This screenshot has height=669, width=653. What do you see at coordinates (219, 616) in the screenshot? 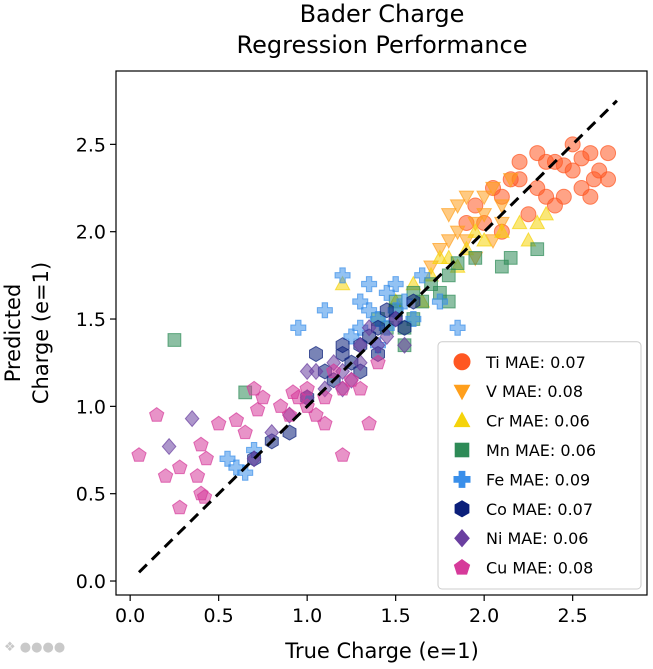
I see `x-tick-label: 0.5` at bounding box center [219, 616].